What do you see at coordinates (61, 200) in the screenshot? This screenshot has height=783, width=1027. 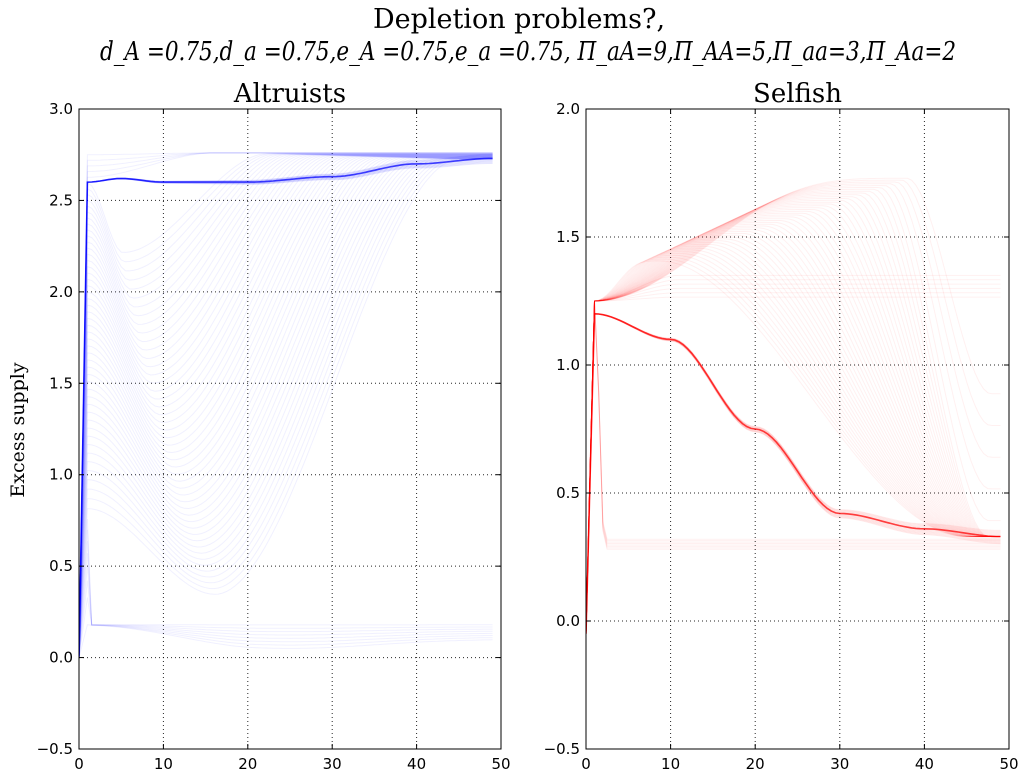 I see `y-tick-label: 2.5` at bounding box center [61, 200].